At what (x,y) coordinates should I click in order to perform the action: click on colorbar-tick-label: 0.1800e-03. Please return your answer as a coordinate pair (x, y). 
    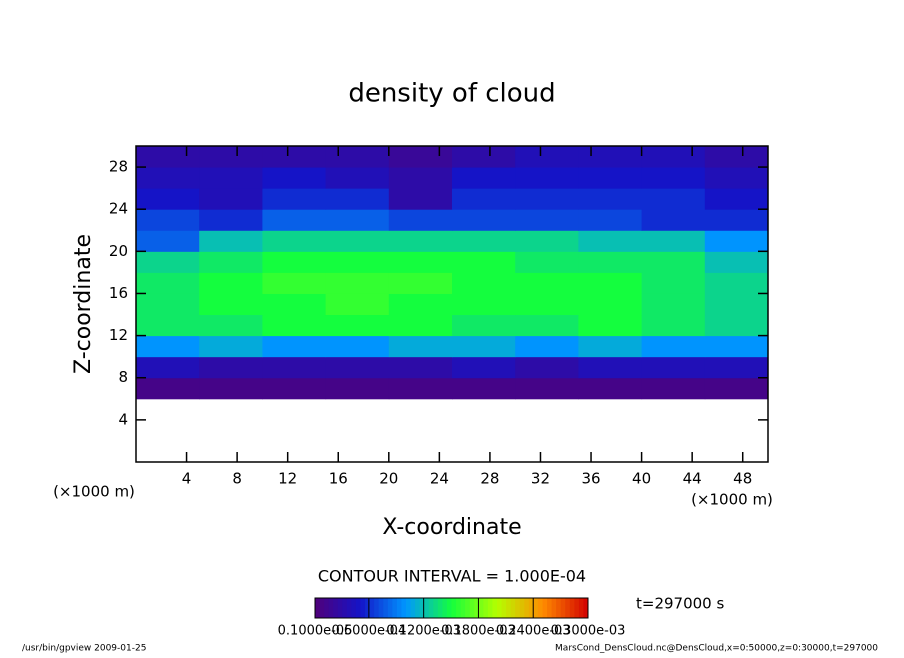
    Looking at the image, I should click on (478, 631).